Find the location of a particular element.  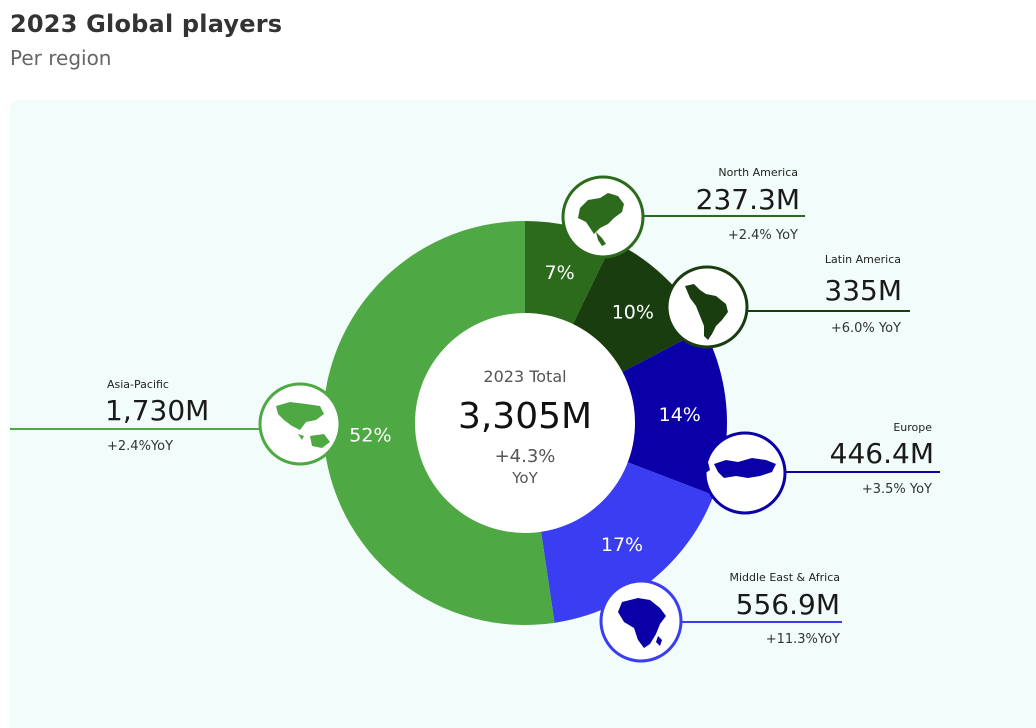

mea-callout: Middle East & Africa 556.9M +11.3%YoY is located at coordinates (784, 609).